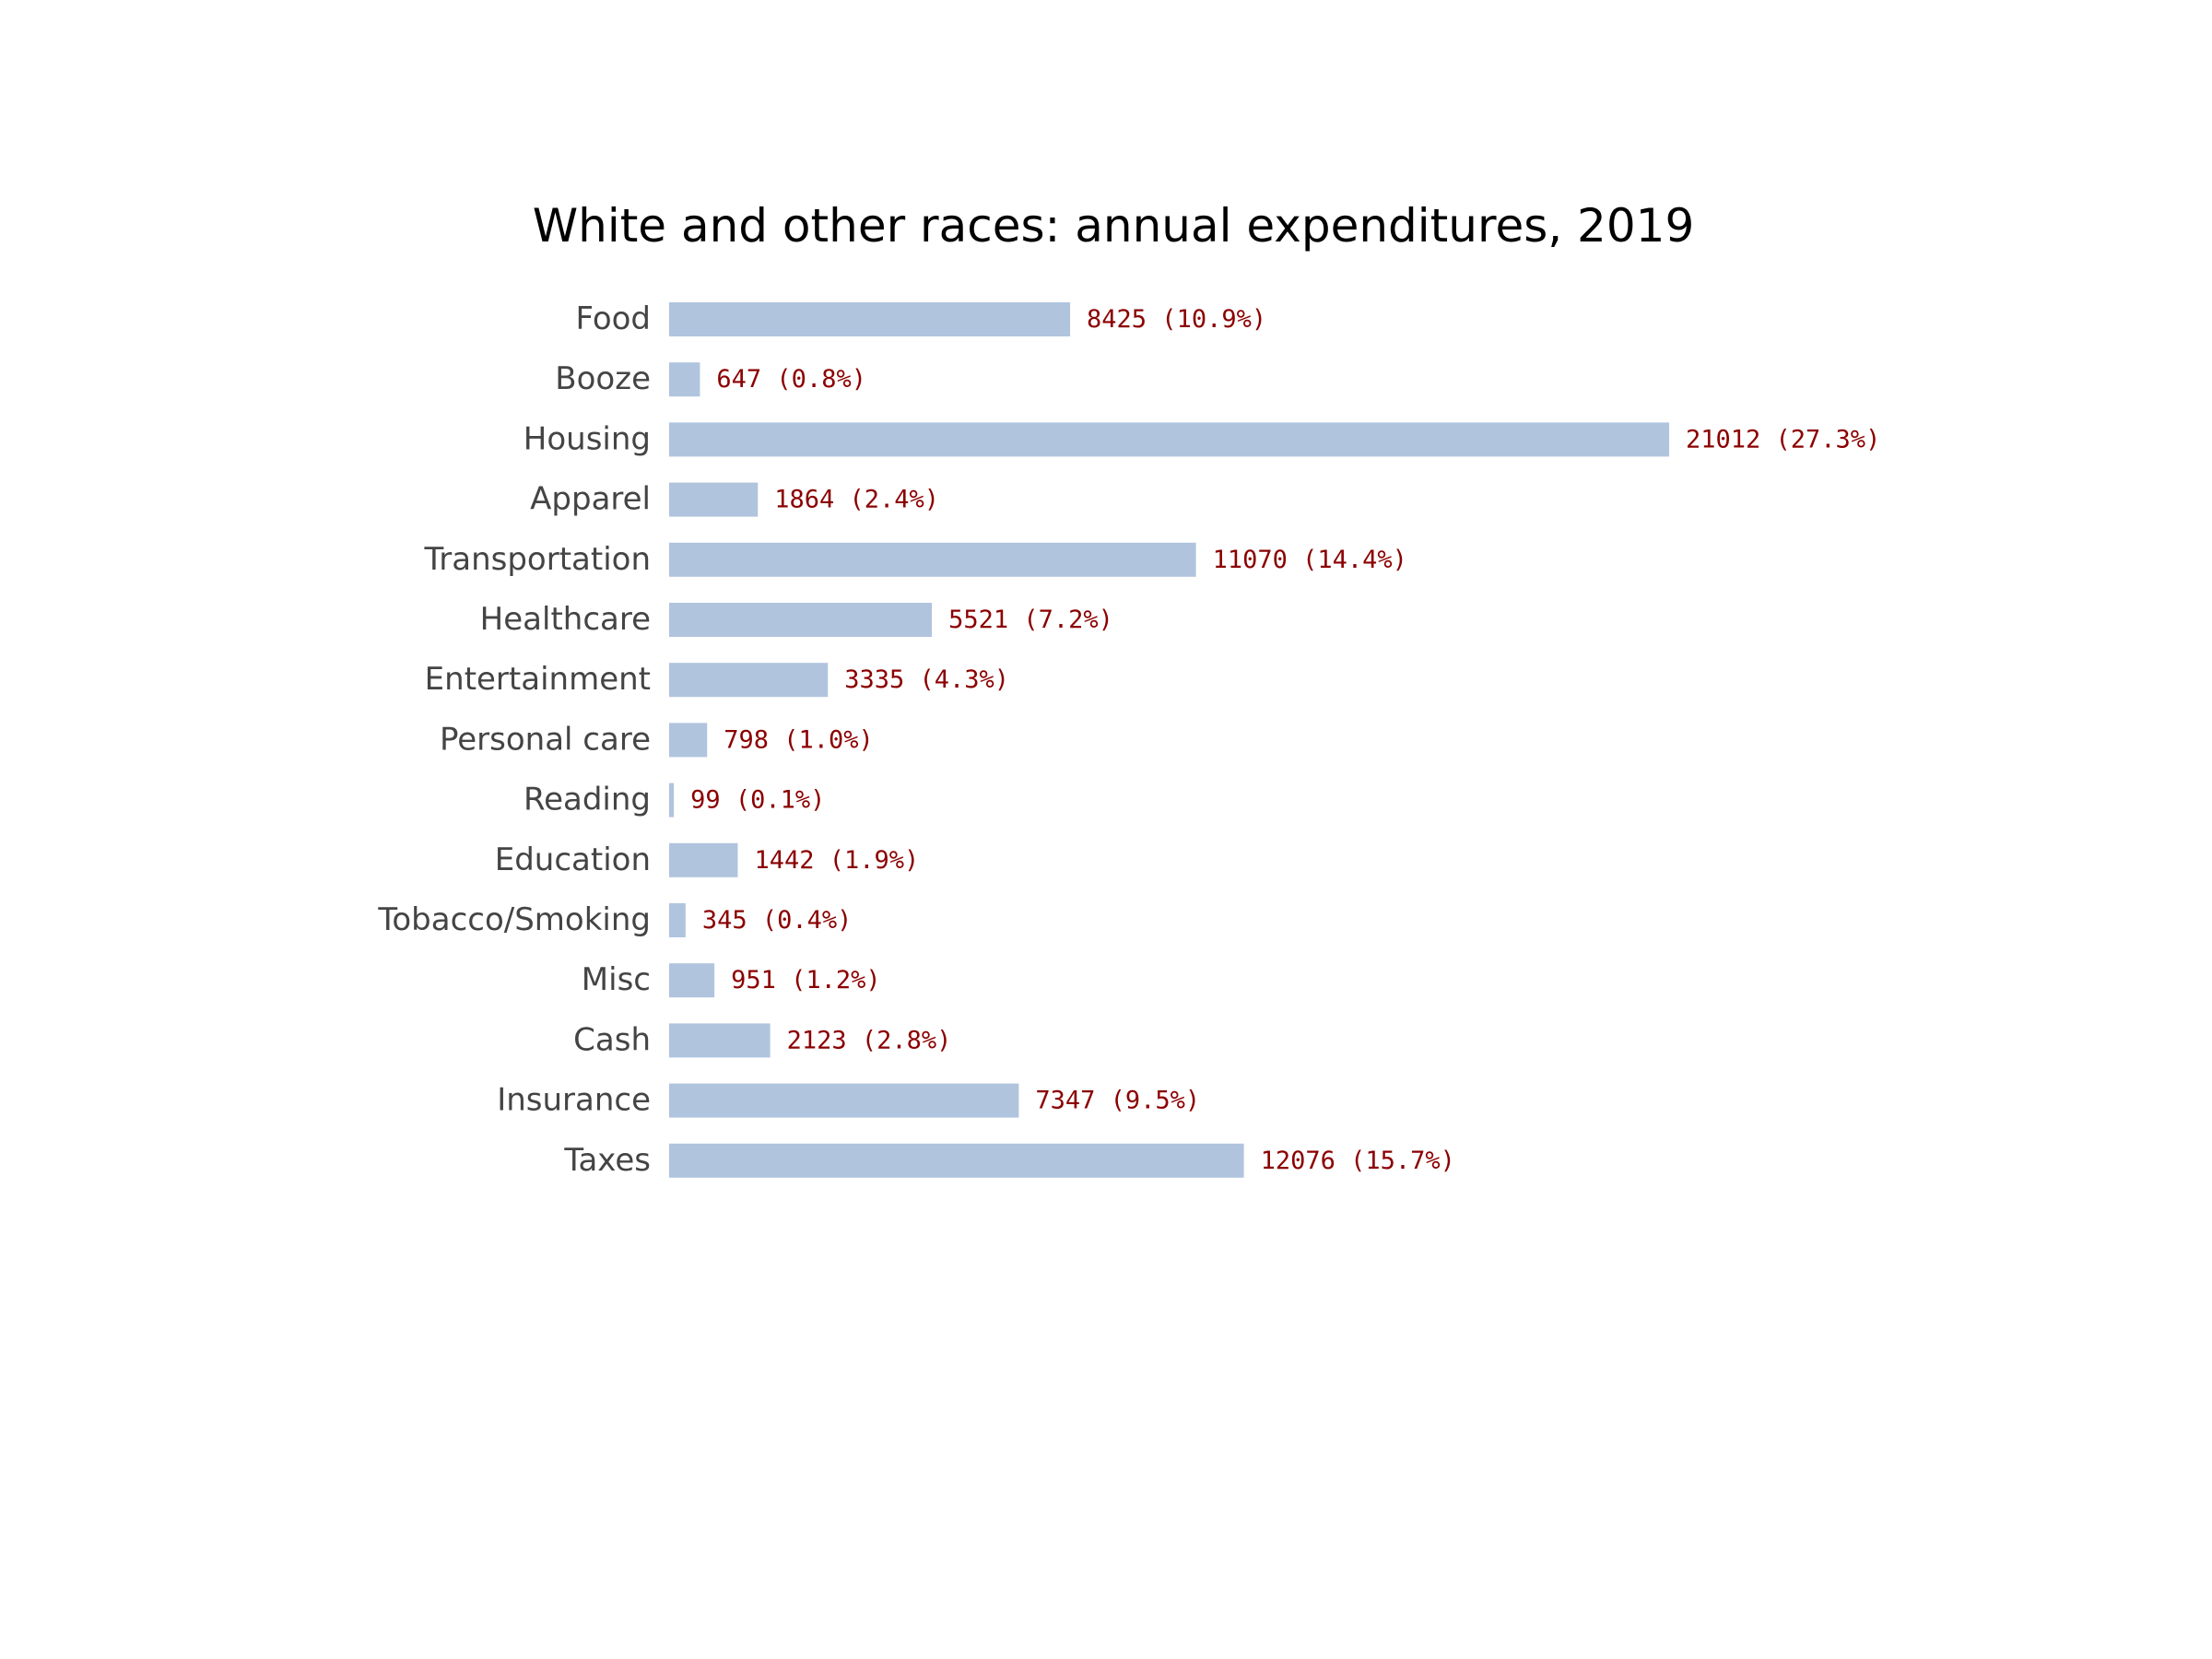 The height and width of the screenshot is (1659, 2212). What do you see at coordinates (777, 920) in the screenshot?
I see `value-label-tobacco-smoking: 345 (0.4%)` at bounding box center [777, 920].